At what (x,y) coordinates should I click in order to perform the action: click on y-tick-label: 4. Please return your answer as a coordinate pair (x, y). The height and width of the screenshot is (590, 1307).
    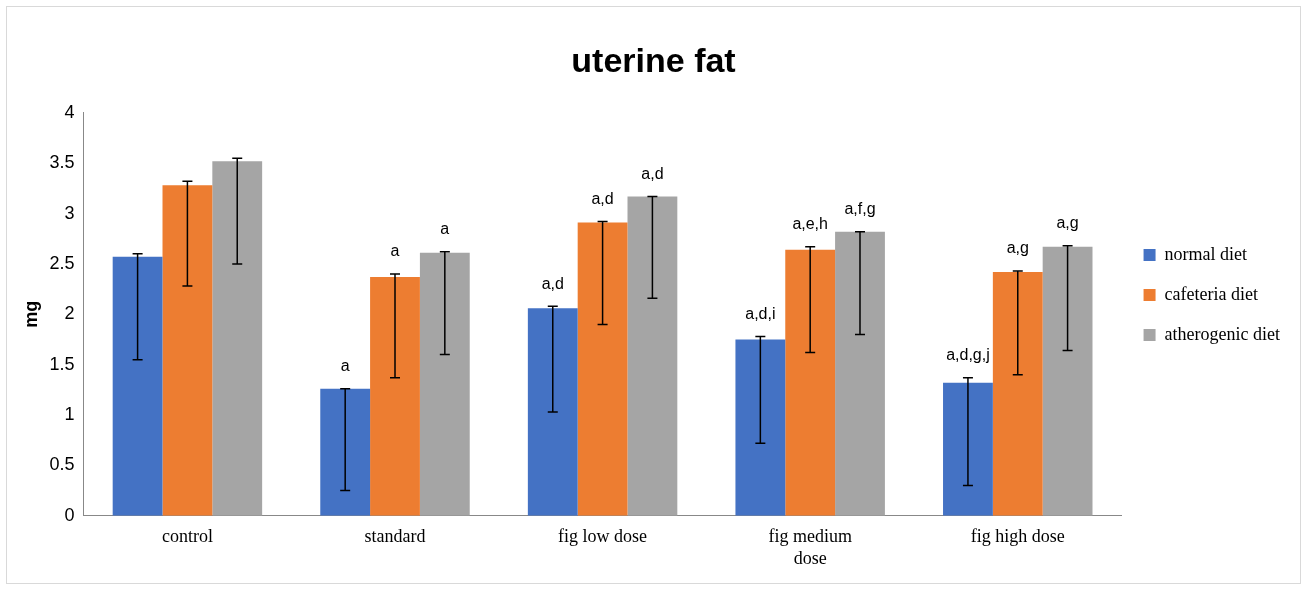
    Looking at the image, I should click on (69, 111).